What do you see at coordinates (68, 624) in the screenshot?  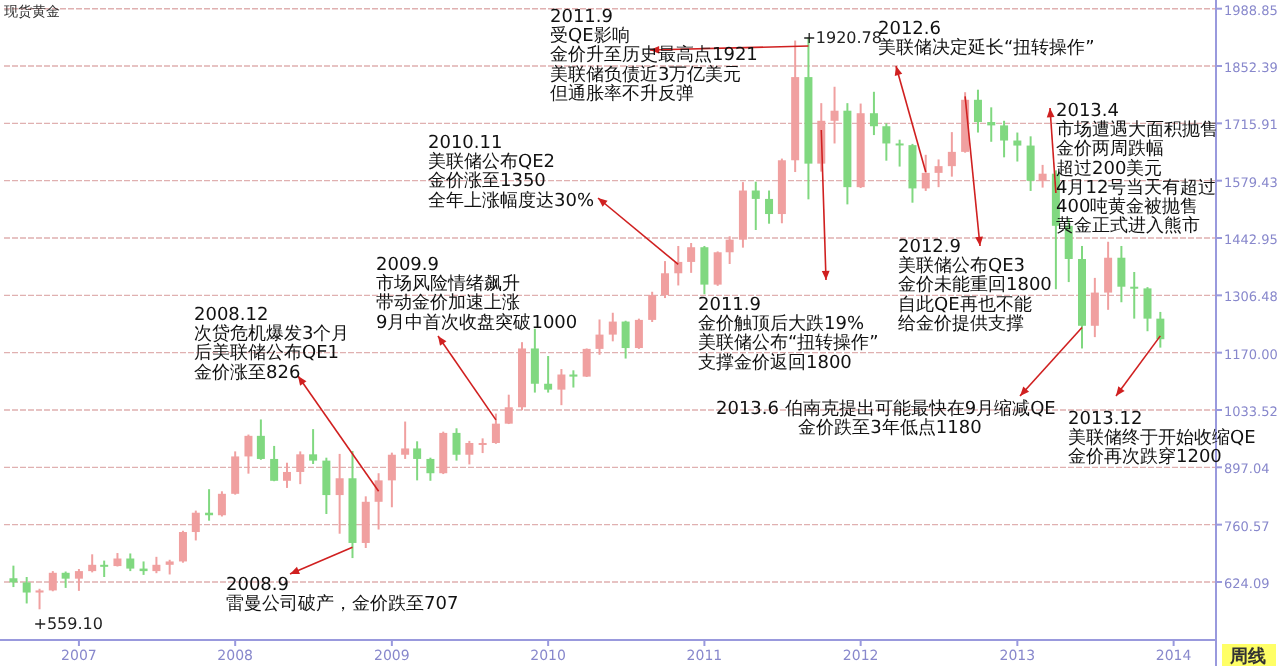 I see `annotation: +559.10` at bounding box center [68, 624].